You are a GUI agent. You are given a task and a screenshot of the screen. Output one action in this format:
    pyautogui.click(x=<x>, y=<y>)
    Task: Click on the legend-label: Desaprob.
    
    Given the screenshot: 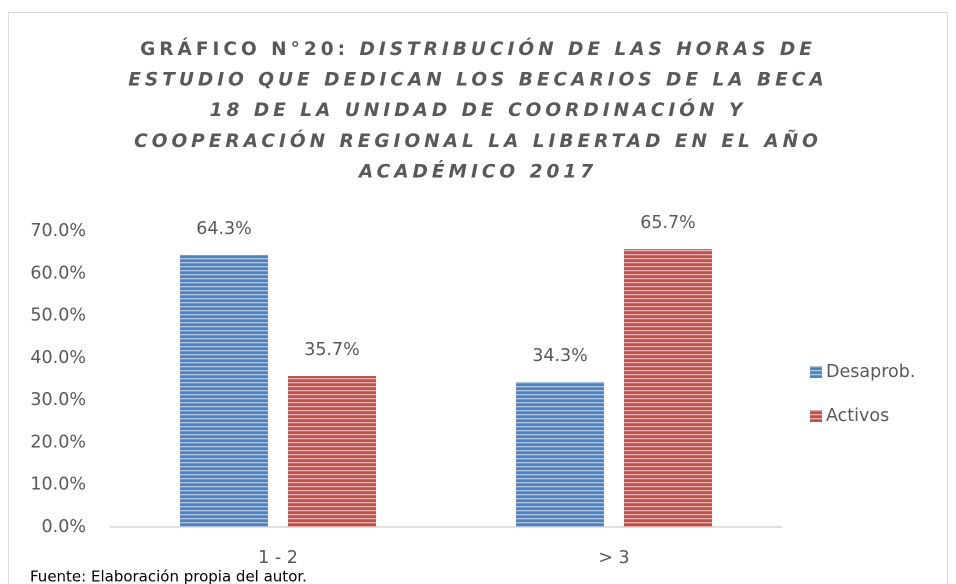 What is the action you would take?
    pyautogui.click(x=870, y=372)
    